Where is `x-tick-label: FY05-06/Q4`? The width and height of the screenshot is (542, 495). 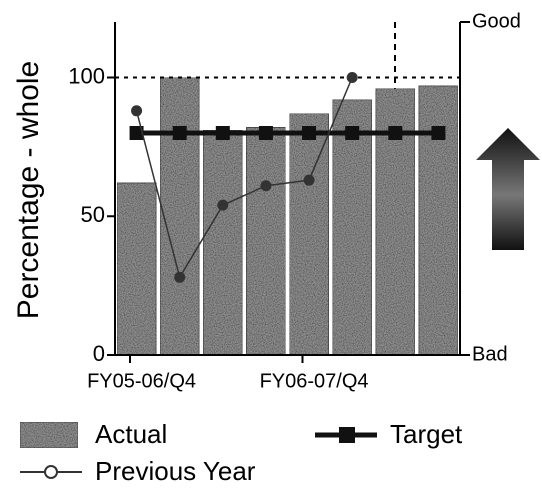 x-tick-label: FY05-06/Q4 is located at coordinates (141, 381).